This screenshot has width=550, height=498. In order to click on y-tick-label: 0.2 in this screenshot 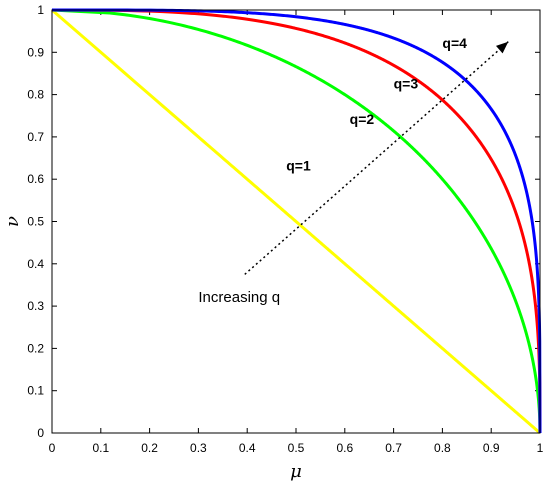, I will do `click(35, 348)`.